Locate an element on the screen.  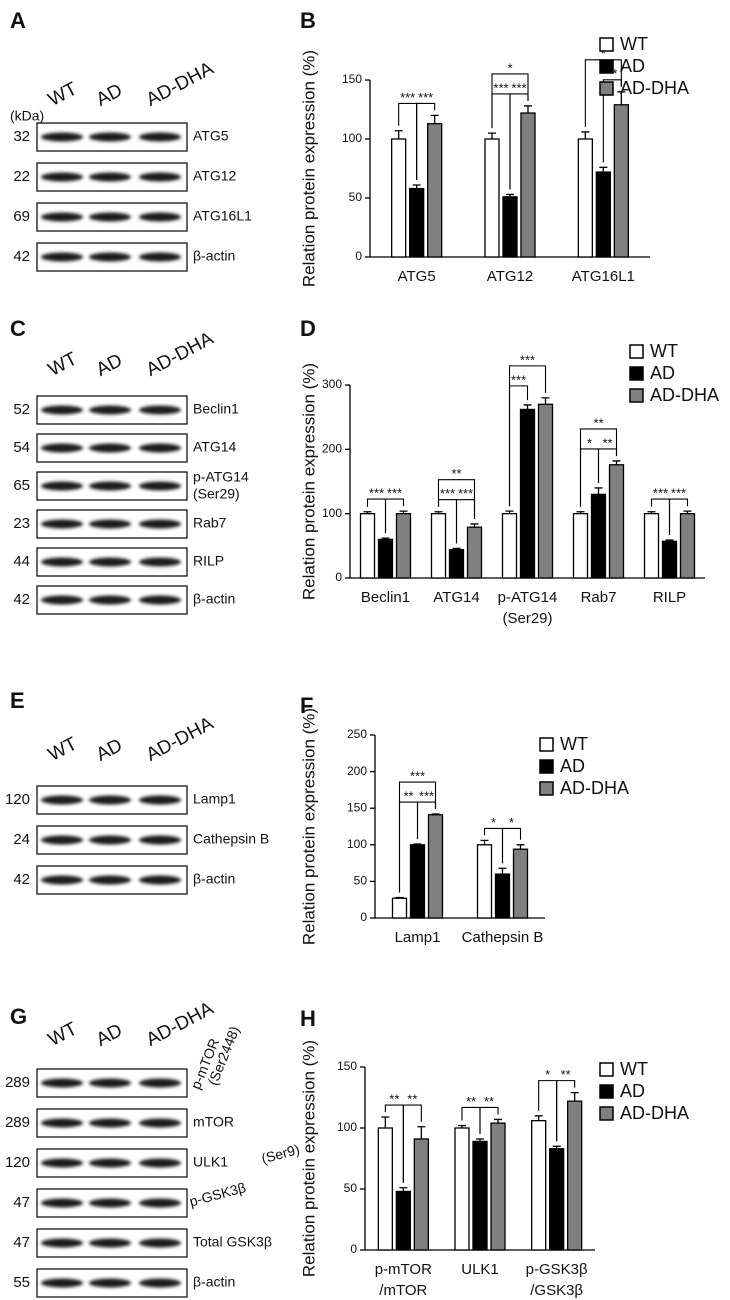
kda-label: 65 is located at coordinates (21, 485).